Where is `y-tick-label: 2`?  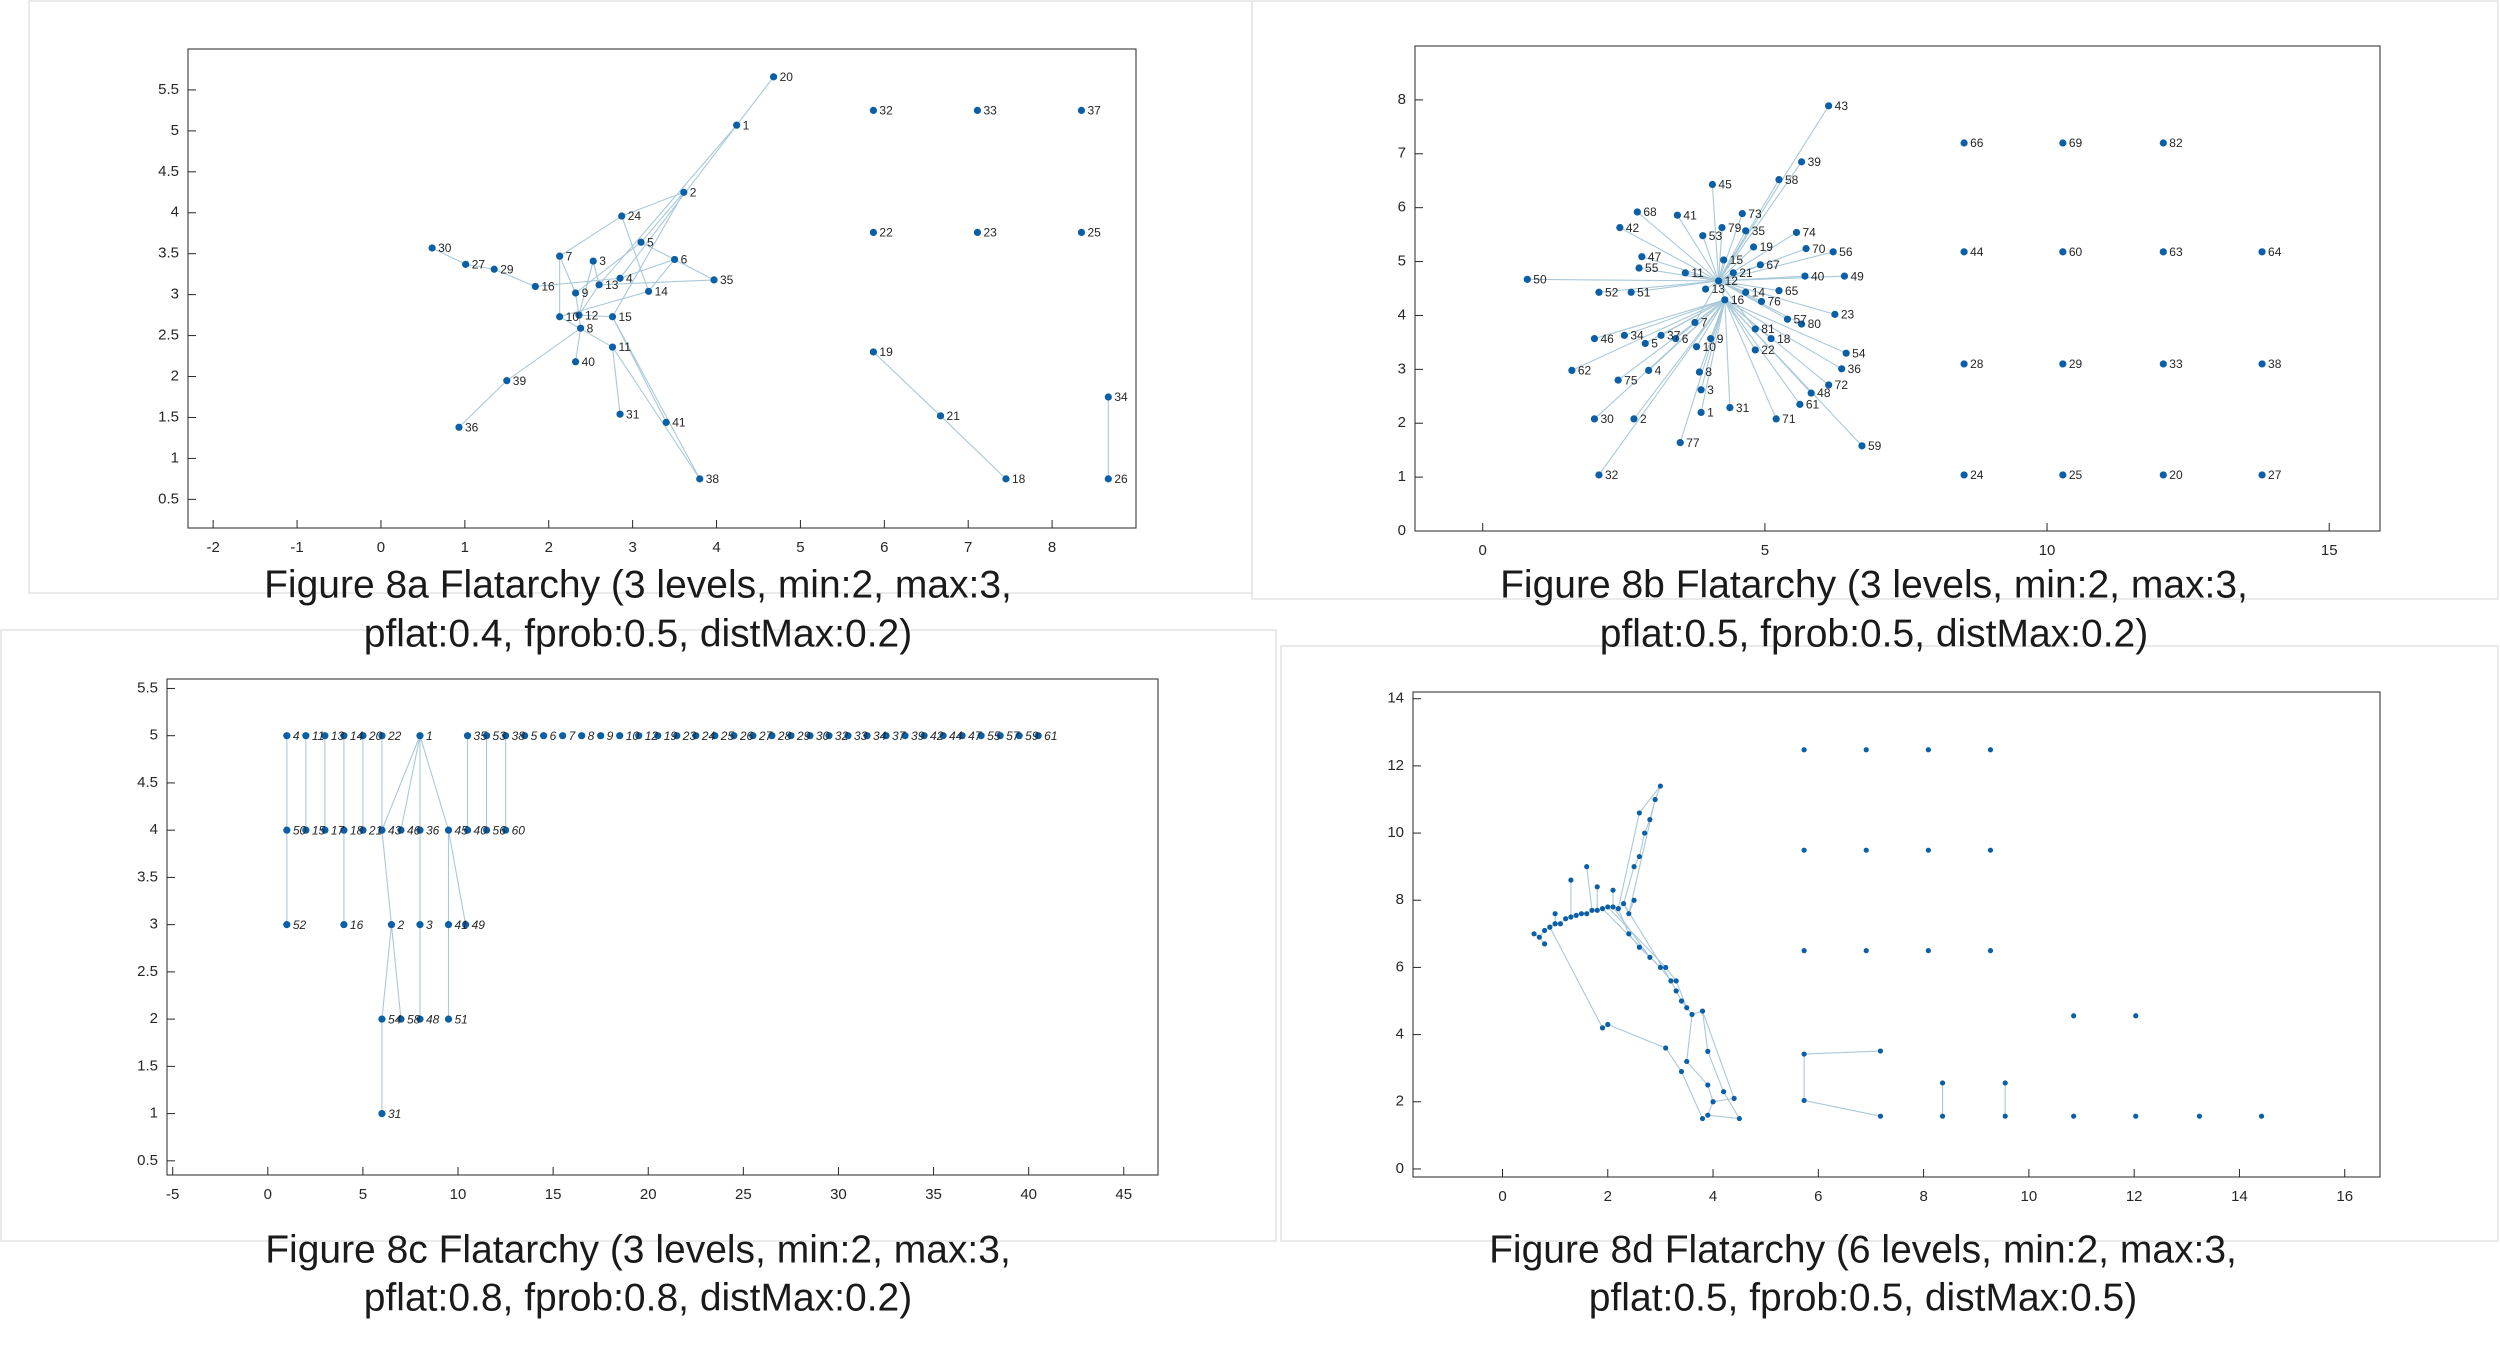
y-tick-label: 2 is located at coordinates (175, 375).